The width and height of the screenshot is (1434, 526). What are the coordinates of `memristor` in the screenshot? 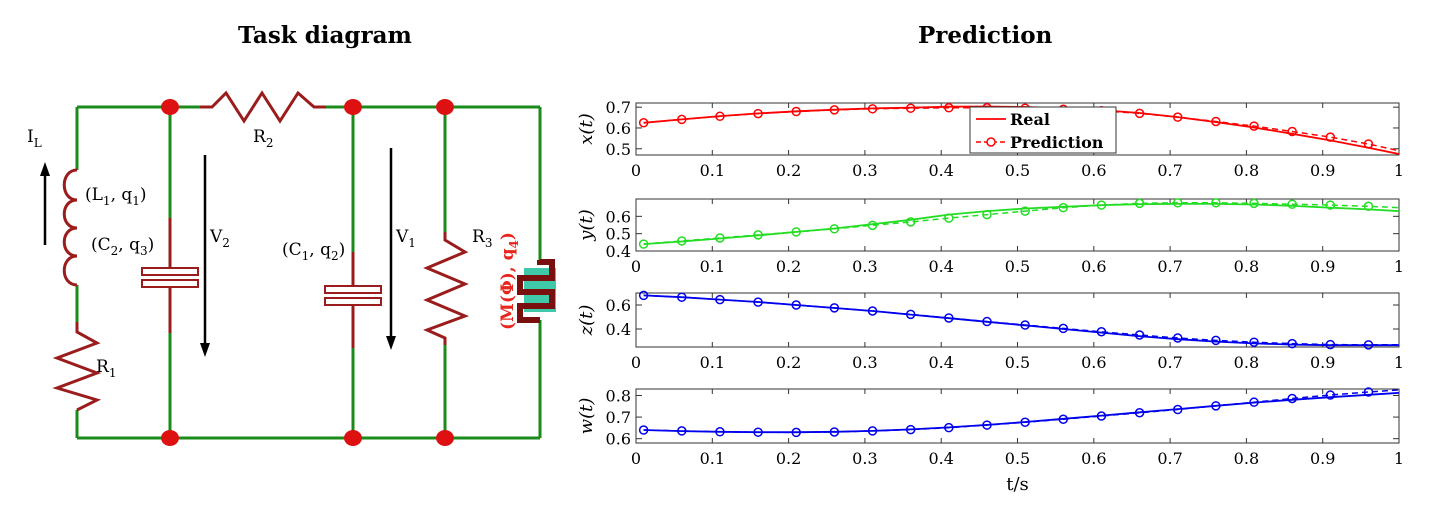 It's located at (536, 291).